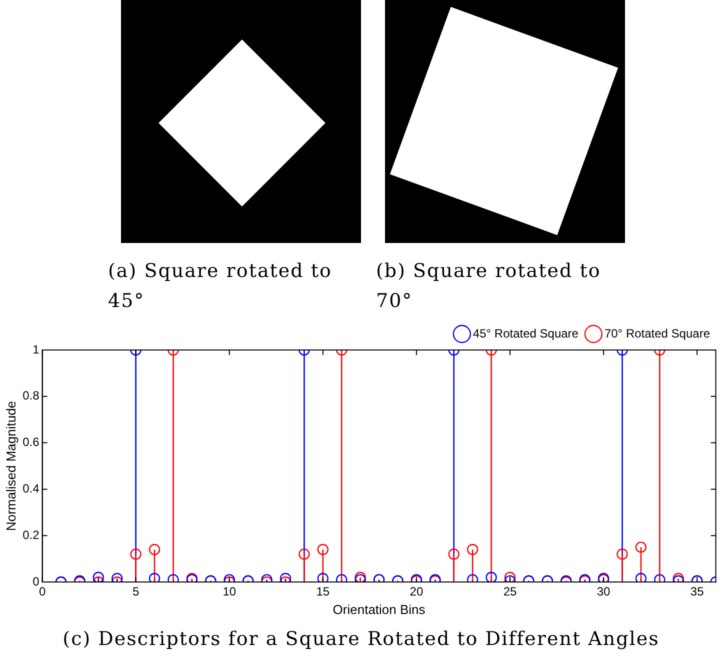  Describe the element at coordinates (31, 535) in the screenshot. I see `y-tick-label: 0.2` at that location.